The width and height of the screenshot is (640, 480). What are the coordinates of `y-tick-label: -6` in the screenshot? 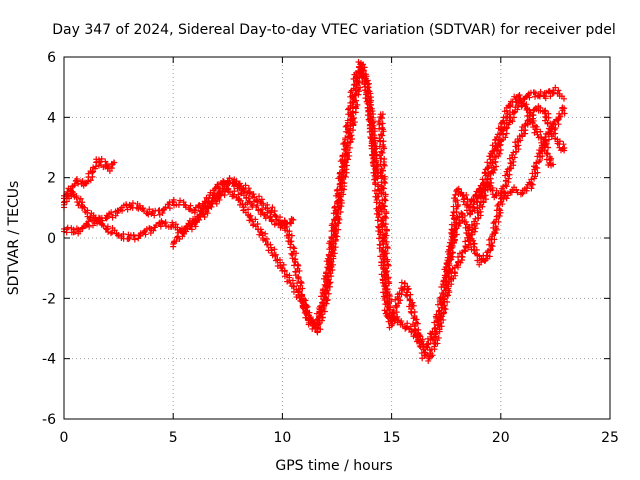 It's located at (49, 420).